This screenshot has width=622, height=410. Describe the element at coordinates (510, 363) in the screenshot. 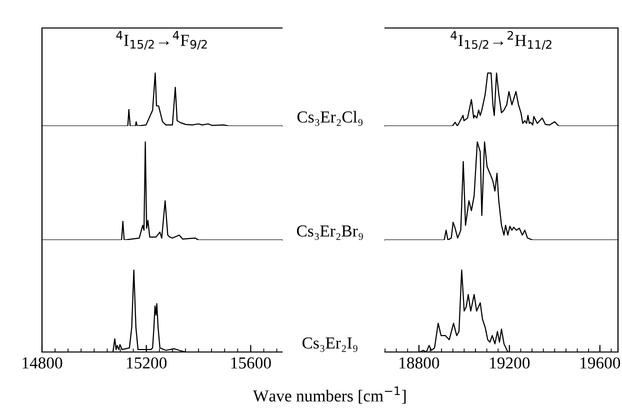

I see `x-tick-label: 19200` at that location.